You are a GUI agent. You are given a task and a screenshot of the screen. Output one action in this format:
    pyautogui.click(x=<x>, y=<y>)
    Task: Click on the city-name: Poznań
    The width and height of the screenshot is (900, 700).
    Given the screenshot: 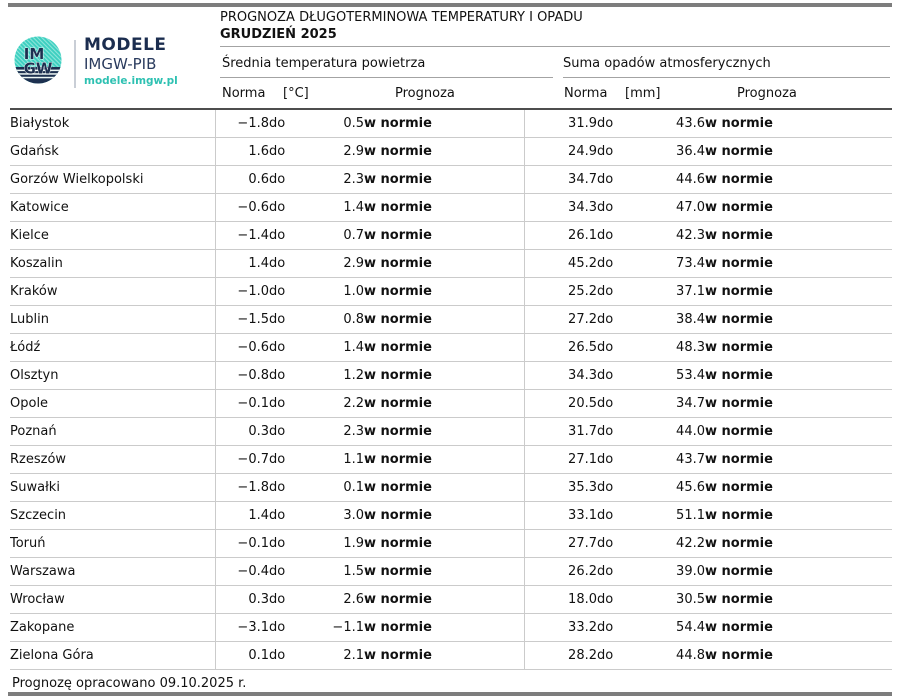 What is the action you would take?
    pyautogui.click(x=113, y=431)
    